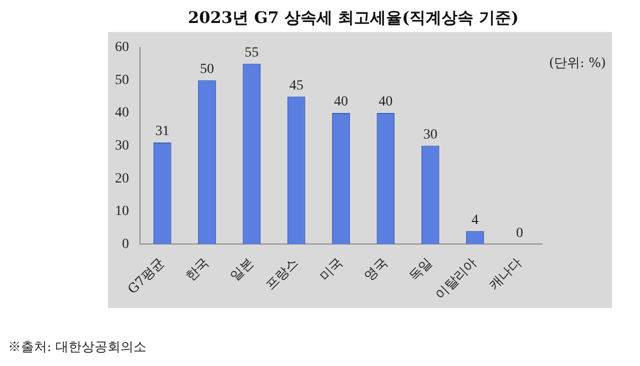 Image resolution: width=640 pixels, height=366 pixels. What do you see at coordinates (475, 220) in the screenshot?
I see `data-label: 4` at bounding box center [475, 220].